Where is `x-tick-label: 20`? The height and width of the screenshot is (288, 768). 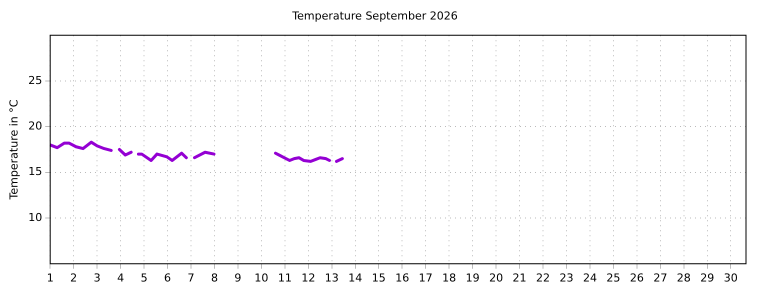 x-tick-label: 20 is located at coordinates (496, 277).